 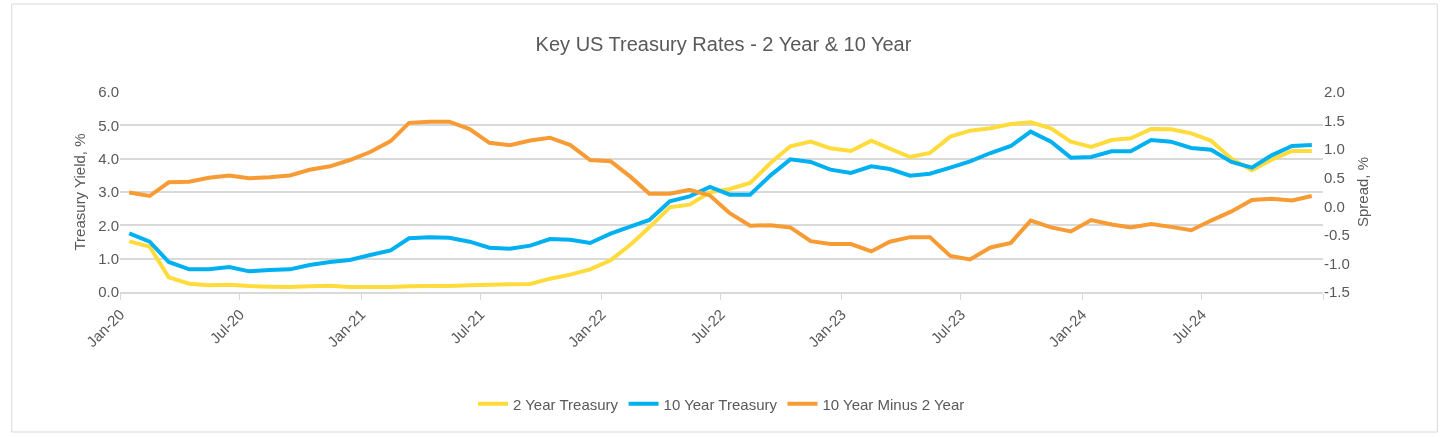 What do you see at coordinates (108, 192) in the screenshot?
I see `y-tick-label: 3.0` at bounding box center [108, 192].